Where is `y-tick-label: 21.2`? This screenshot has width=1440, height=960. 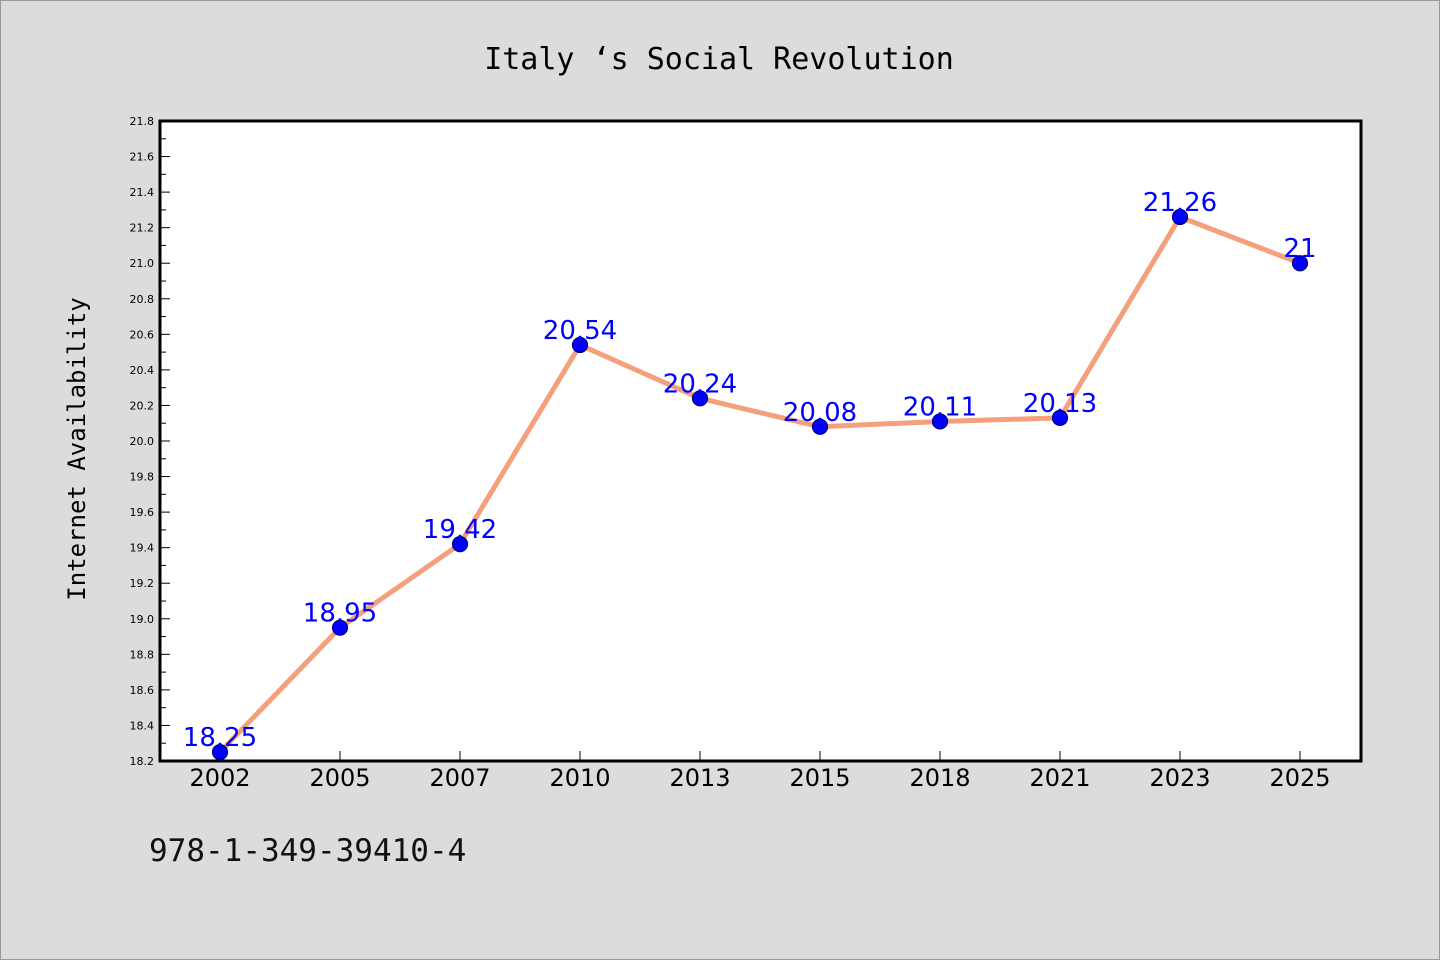
y-tick-label: 21.2 is located at coordinates (142, 228).